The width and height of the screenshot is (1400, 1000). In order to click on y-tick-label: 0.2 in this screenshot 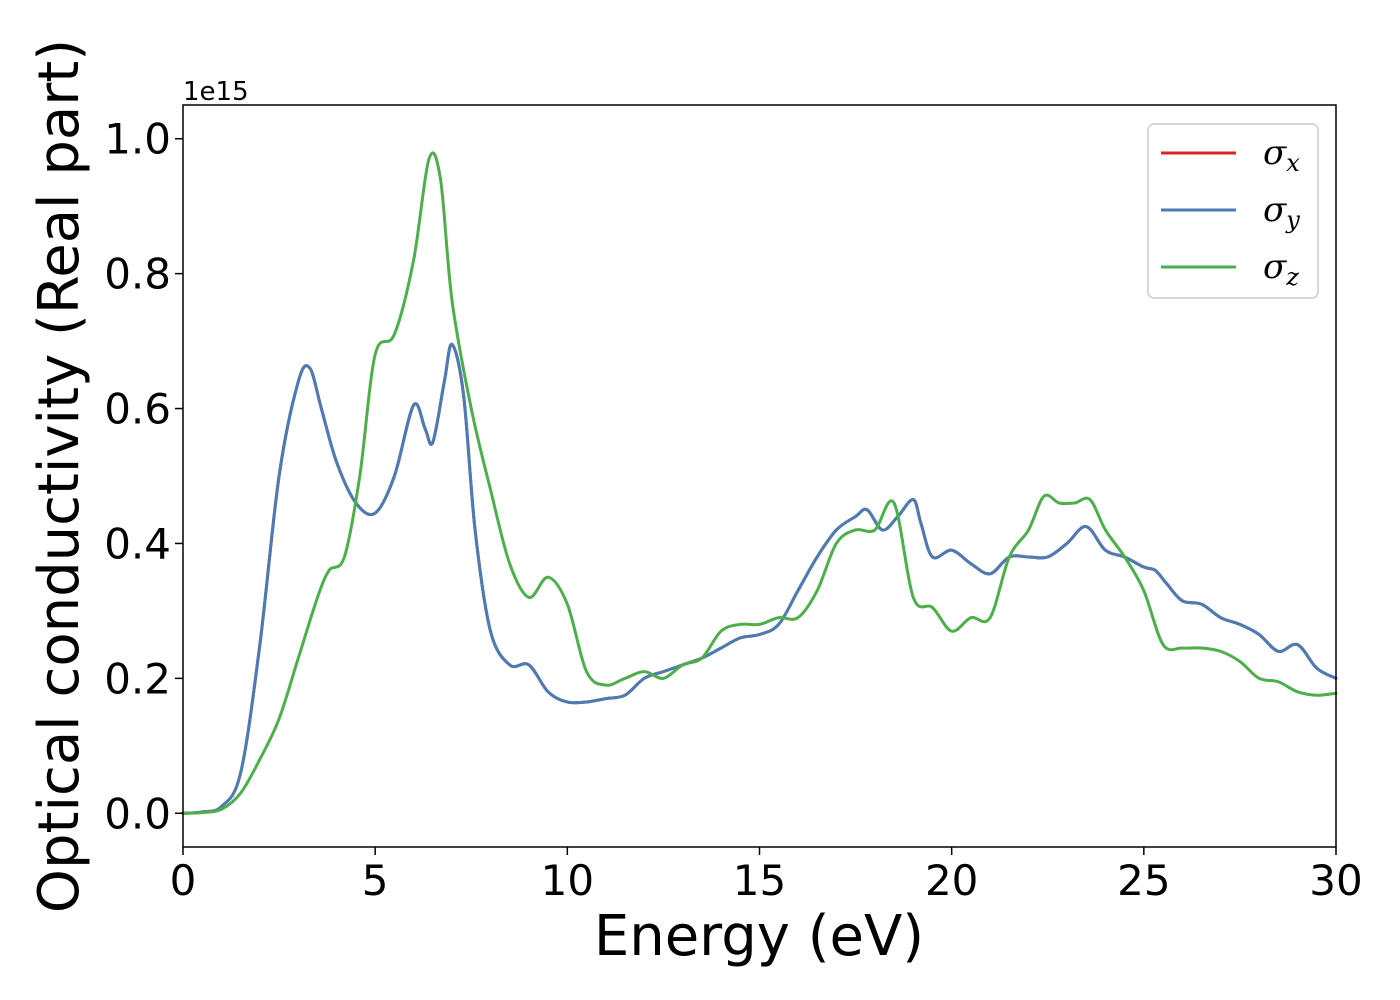, I will do `click(137, 678)`.